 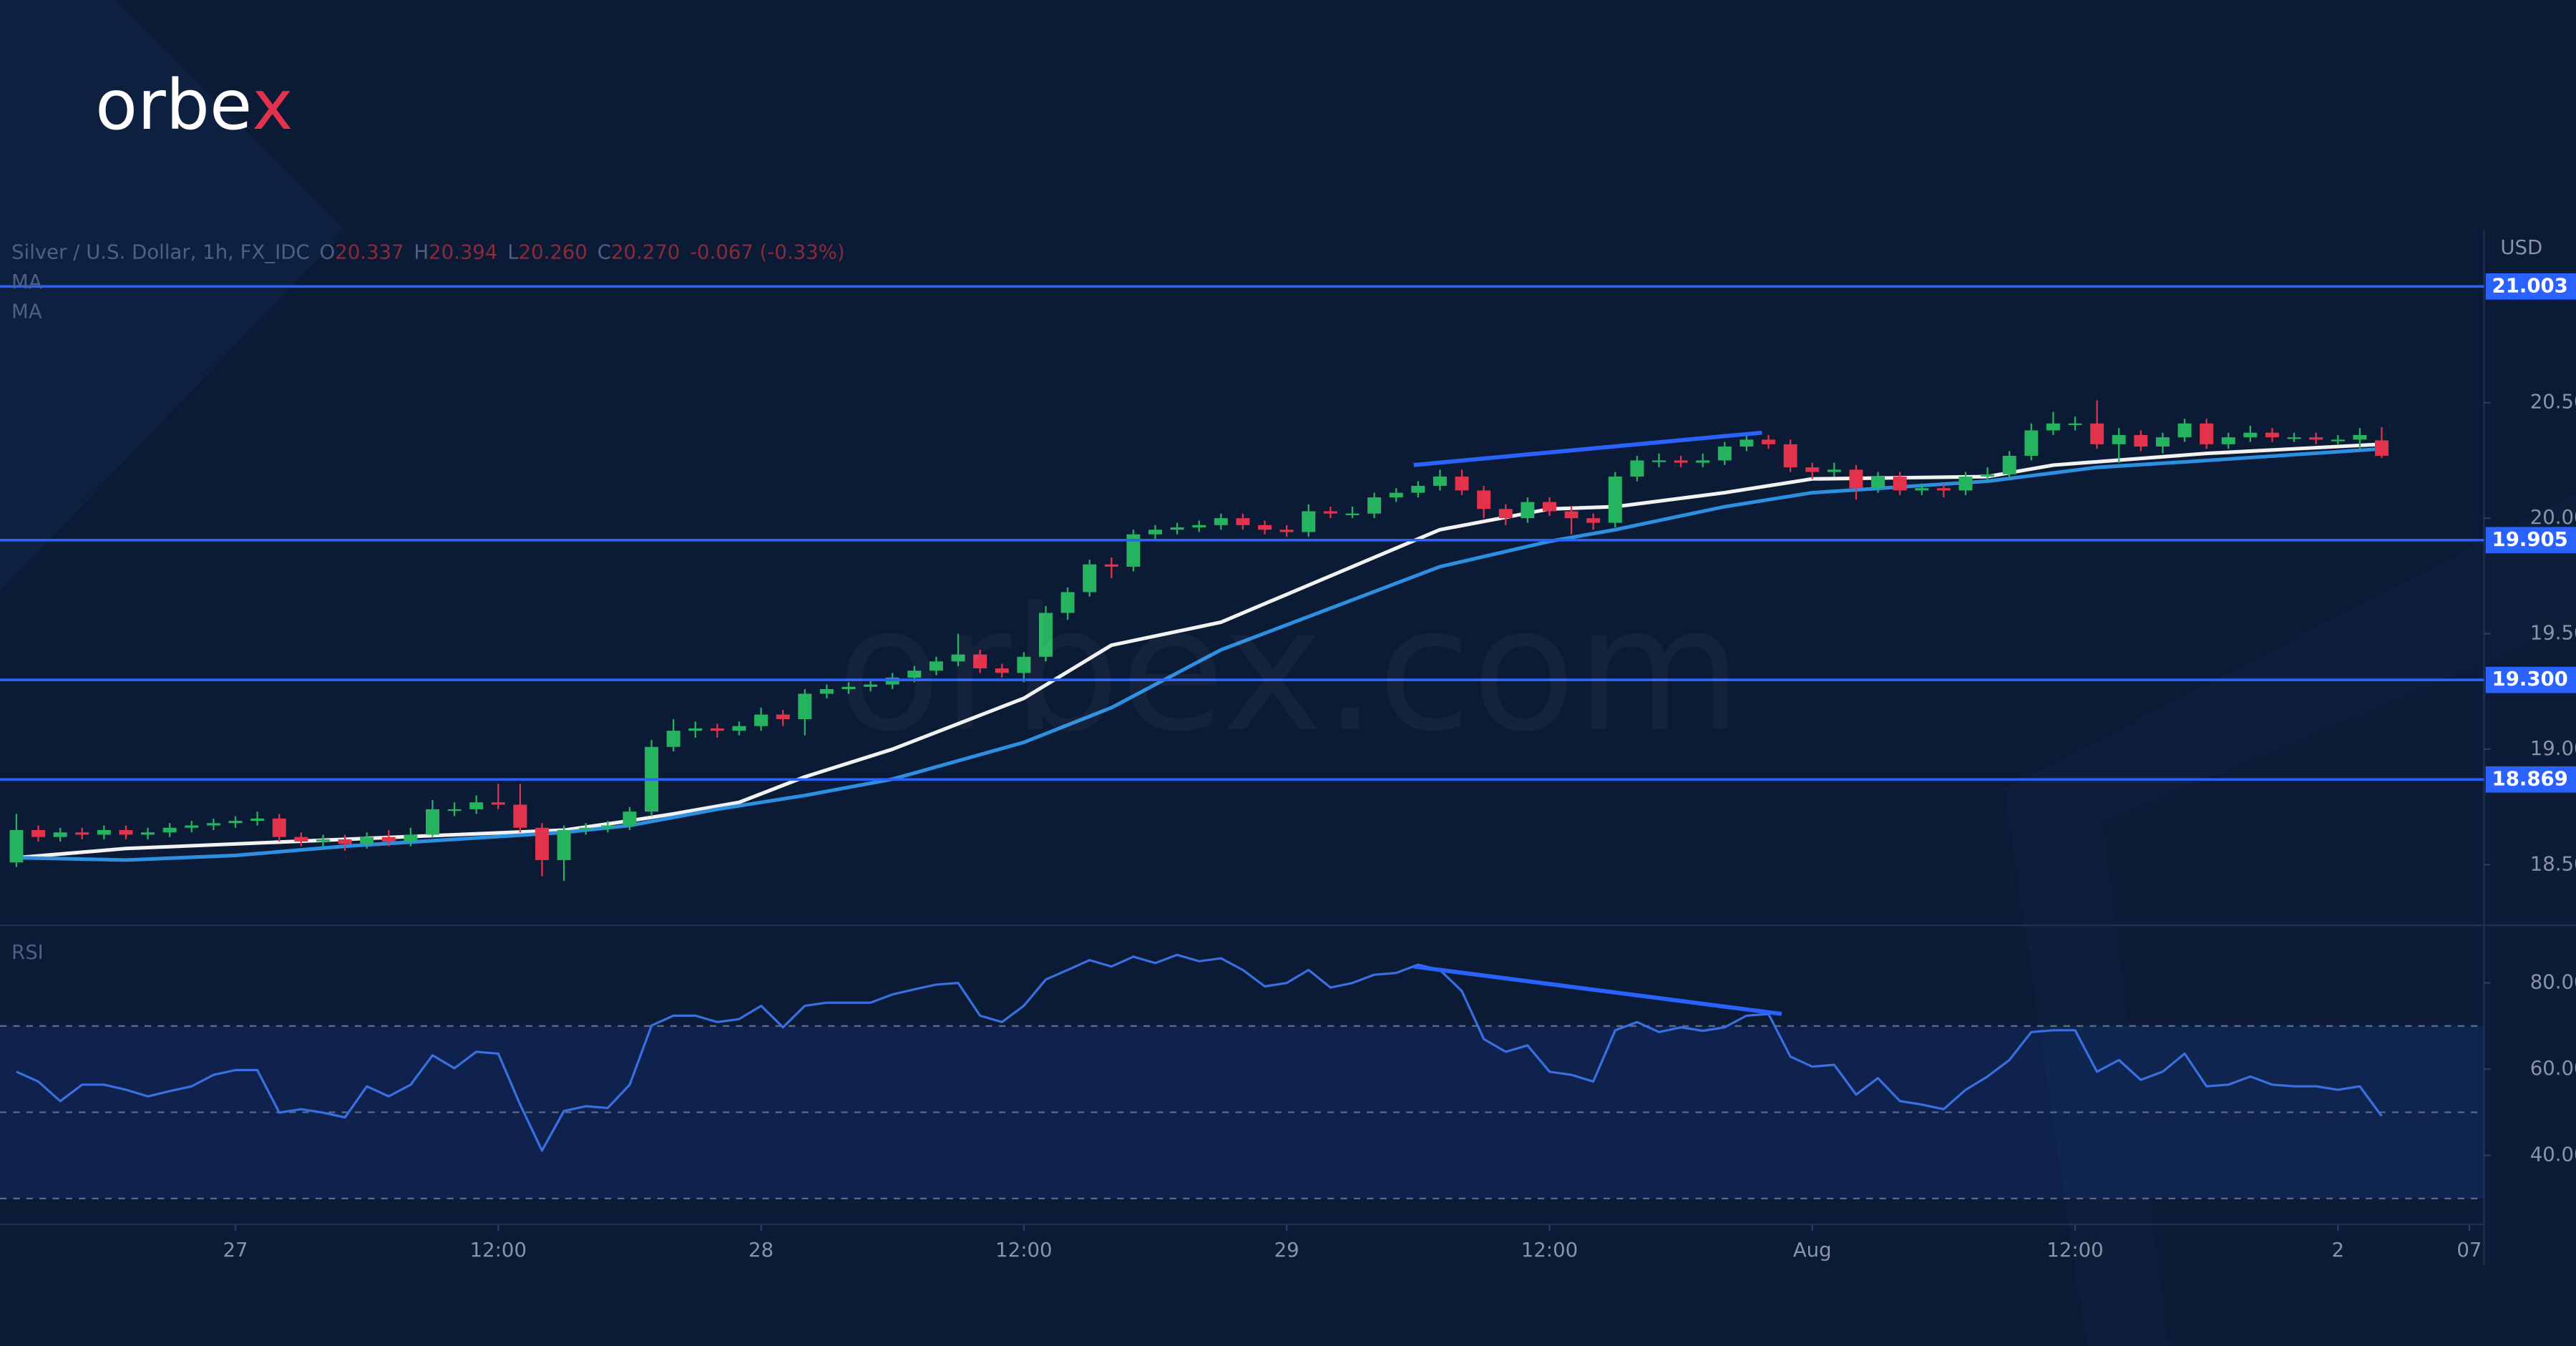 I want to click on ohlc-value: 20.260, so click(x=553, y=252).